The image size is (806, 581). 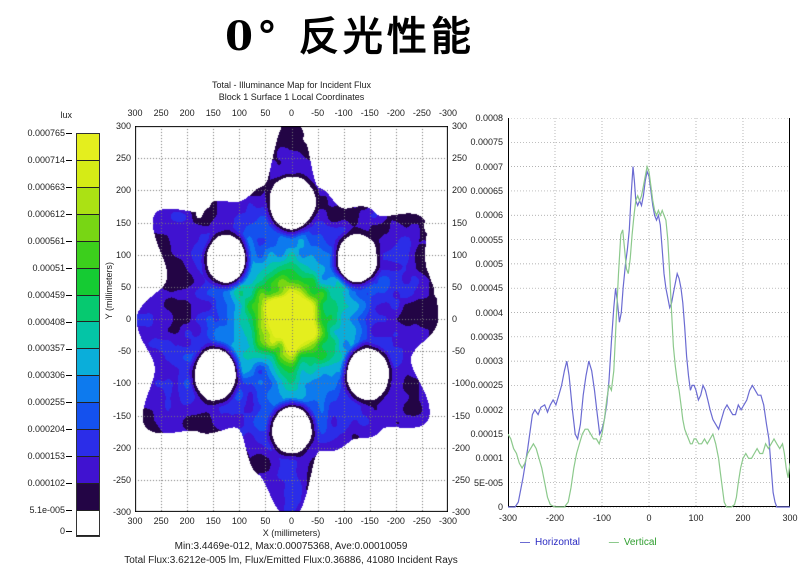 I want to click on colorbar-tick-label: 0.000612, so click(x=36, y=214).